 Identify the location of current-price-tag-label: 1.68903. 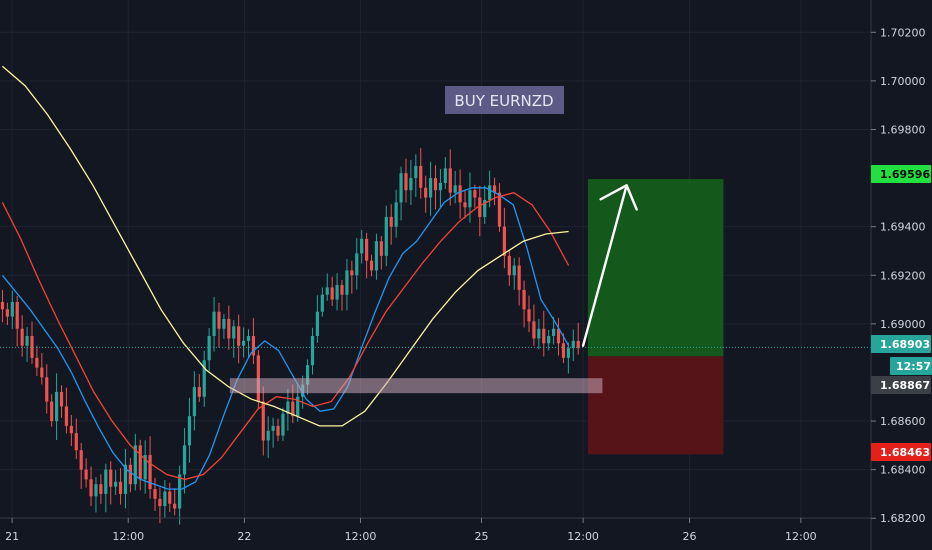
(905, 344).